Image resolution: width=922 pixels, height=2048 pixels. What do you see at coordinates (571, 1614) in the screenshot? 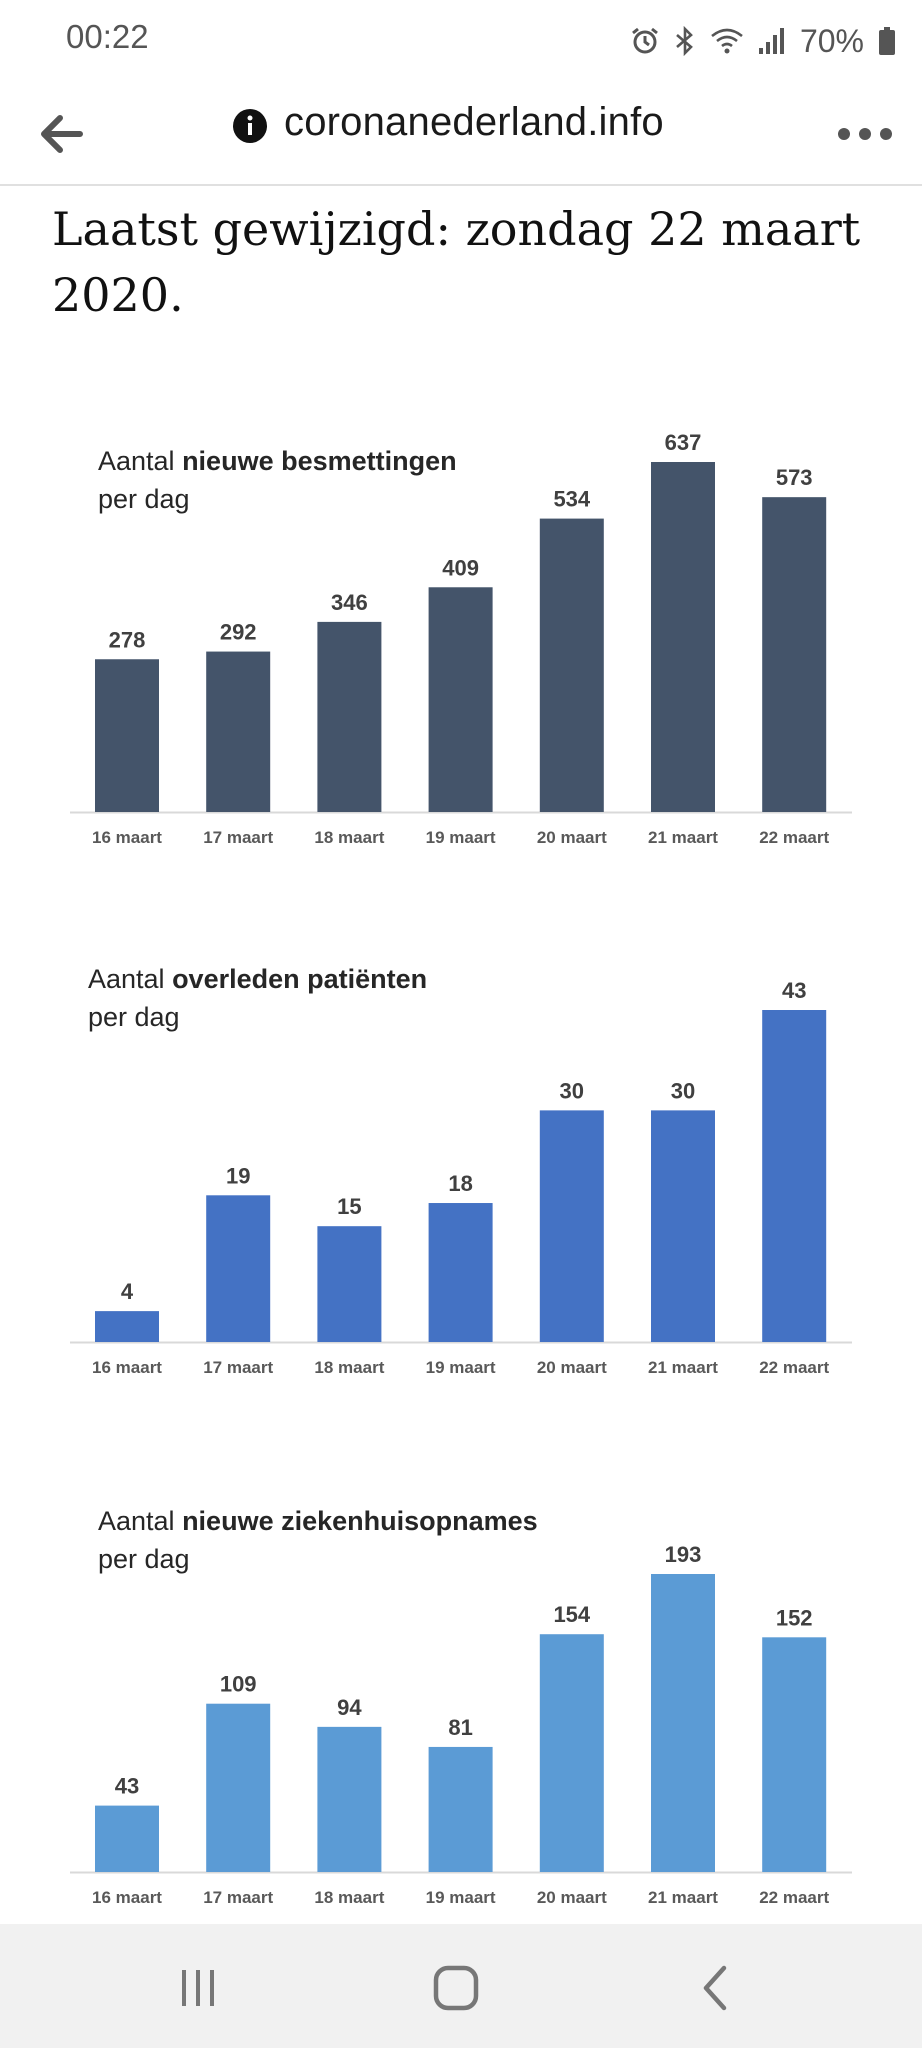
I see `data-label: 154` at bounding box center [571, 1614].